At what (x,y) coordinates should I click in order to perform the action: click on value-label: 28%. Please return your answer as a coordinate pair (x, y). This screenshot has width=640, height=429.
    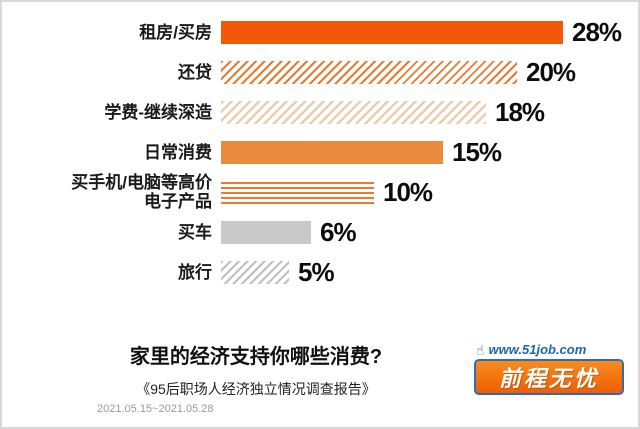
    Looking at the image, I should click on (597, 31).